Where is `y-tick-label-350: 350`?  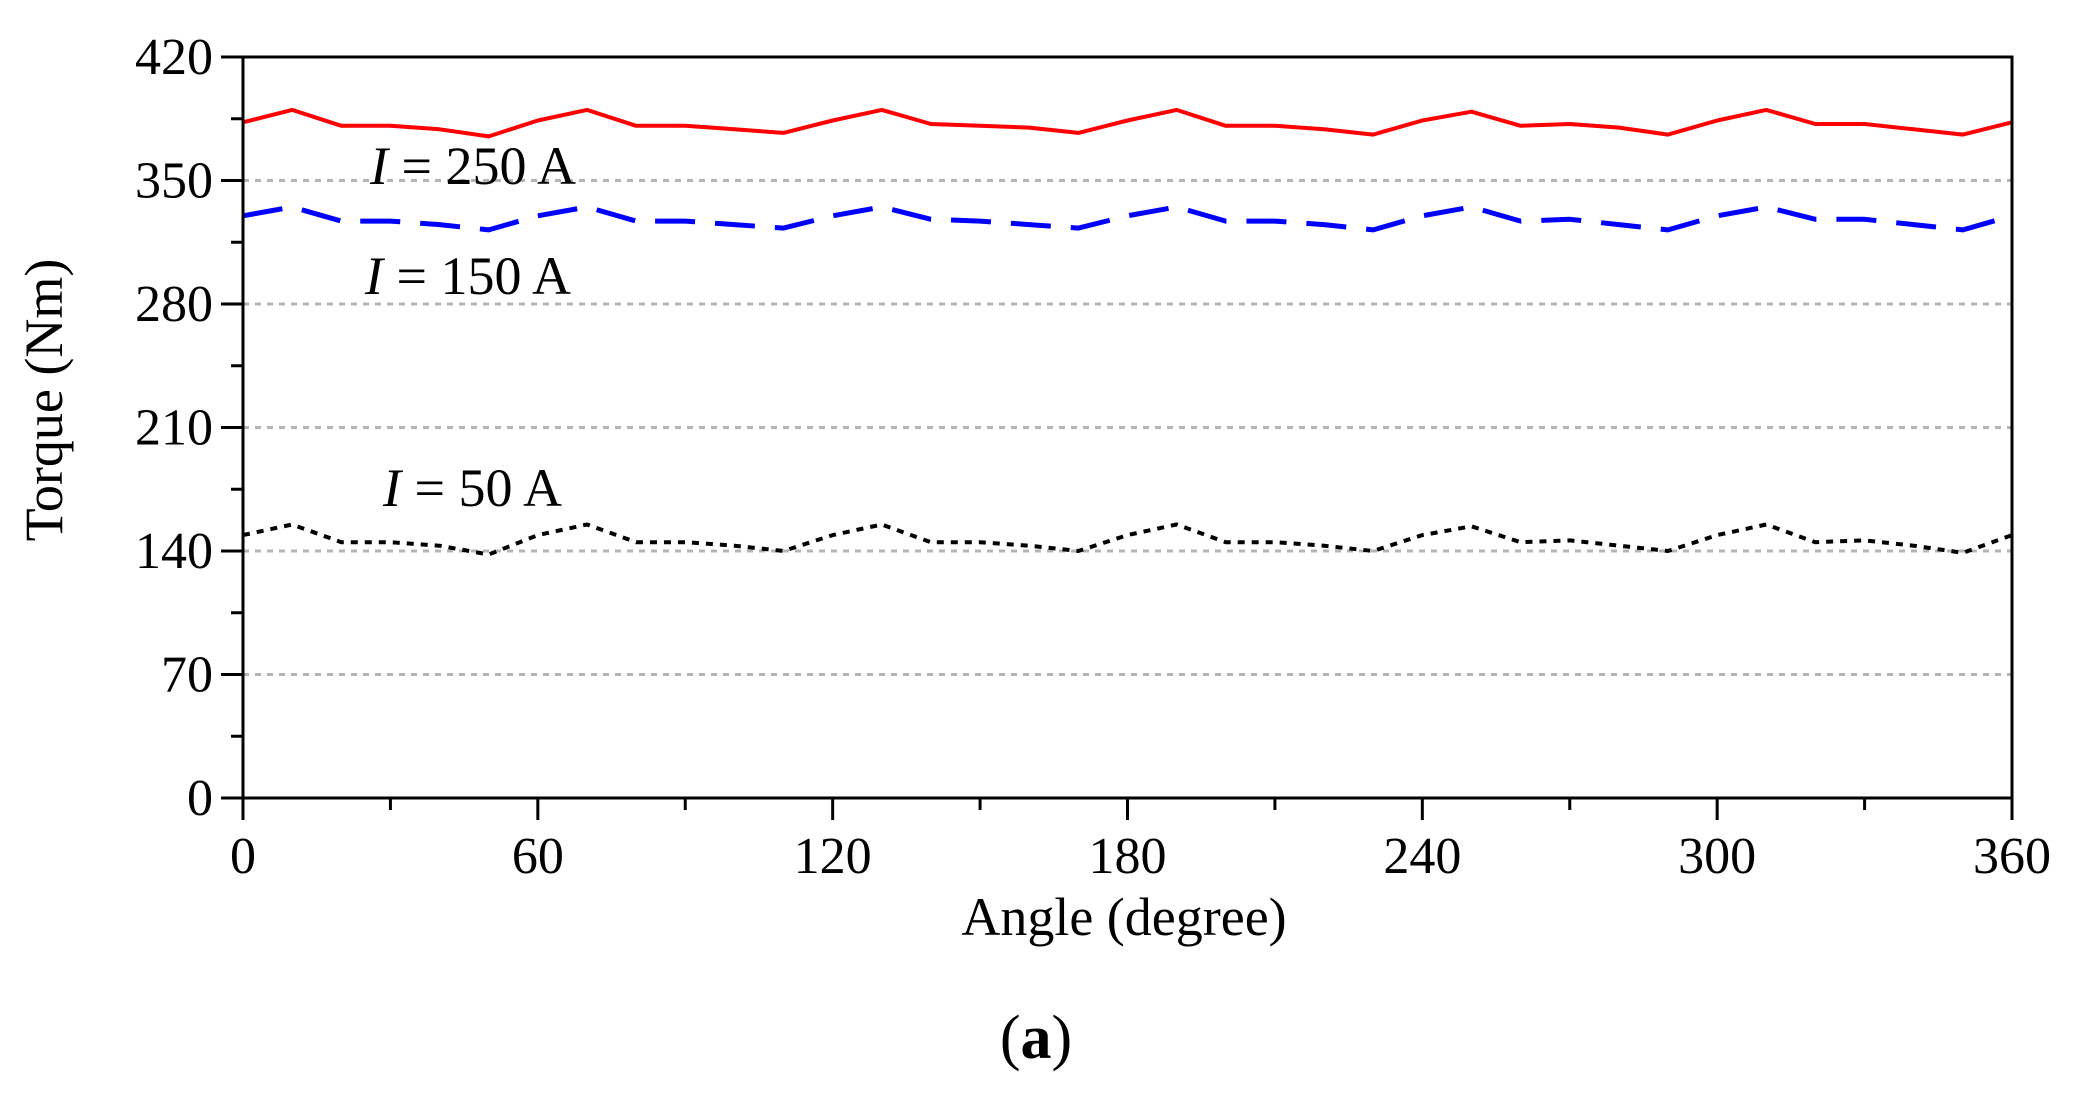
y-tick-label-350: 350 is located at coordinates (174, 181).